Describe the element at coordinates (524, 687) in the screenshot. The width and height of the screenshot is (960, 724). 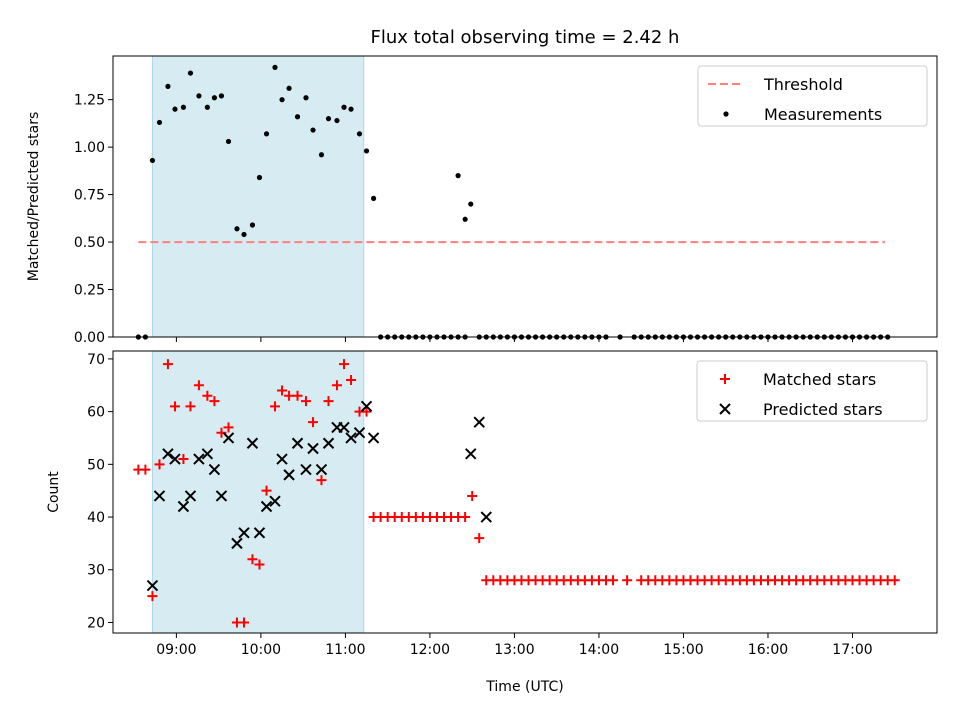
I see `x-axis-label: Time (UTC)` at that location.